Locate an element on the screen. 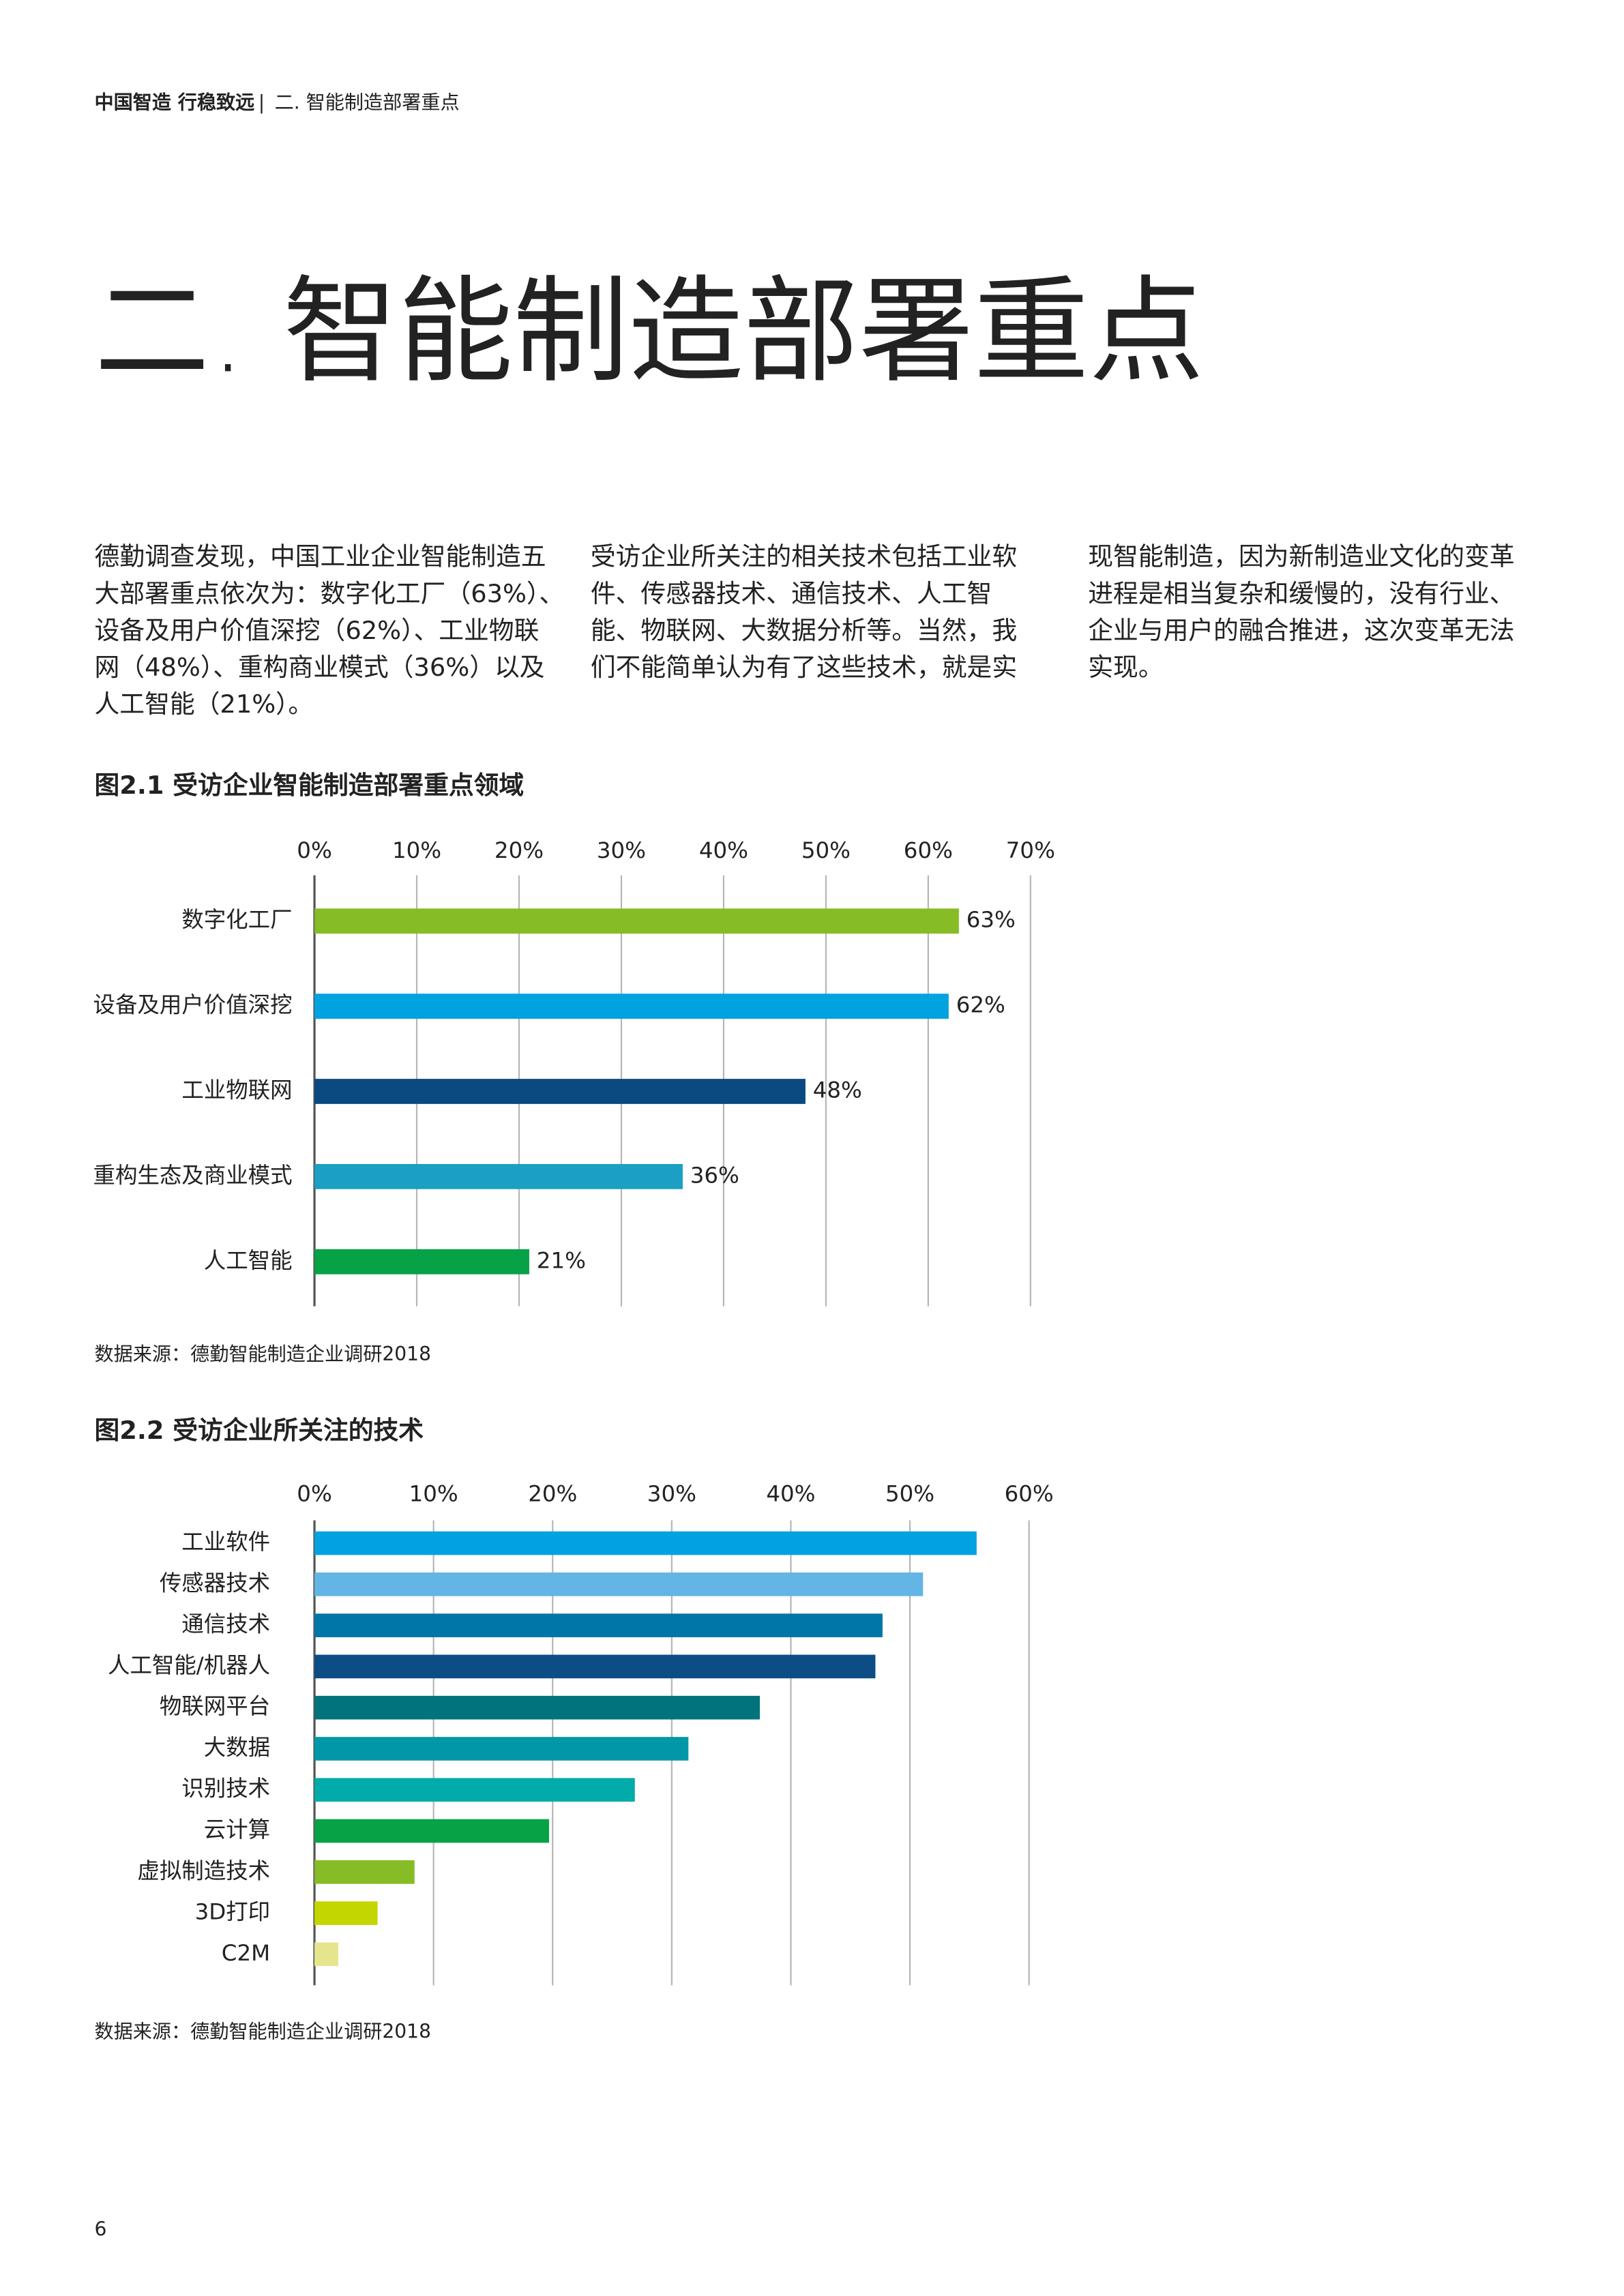 The image size is (1624, 2296). paragraph-line: 受访企业所关注的相关技术包括工业软 is located at coordinates (804, 557).